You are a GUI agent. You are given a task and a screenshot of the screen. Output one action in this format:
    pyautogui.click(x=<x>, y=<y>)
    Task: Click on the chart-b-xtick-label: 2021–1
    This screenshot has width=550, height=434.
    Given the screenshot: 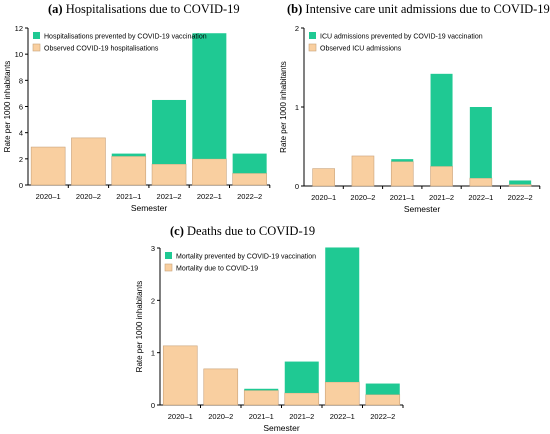 What is the action you would take?
    pyautogui.click(x=402, y=197)
    